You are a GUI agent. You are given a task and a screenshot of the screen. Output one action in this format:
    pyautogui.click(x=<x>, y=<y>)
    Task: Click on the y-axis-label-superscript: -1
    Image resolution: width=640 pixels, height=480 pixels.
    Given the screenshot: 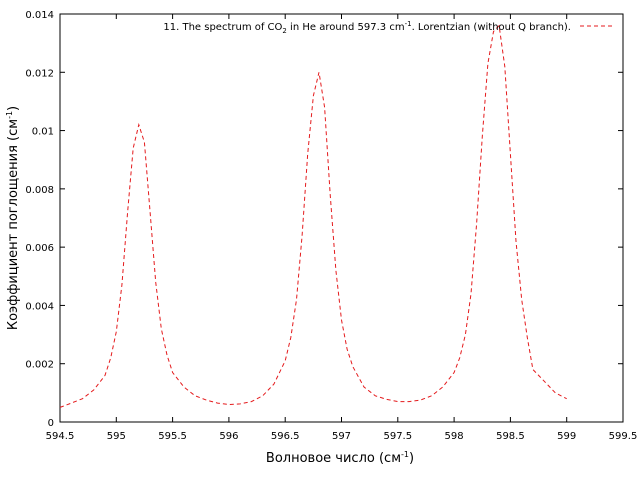 What is the action you would take?
    pyautogui.click(x=9, y=115)
    